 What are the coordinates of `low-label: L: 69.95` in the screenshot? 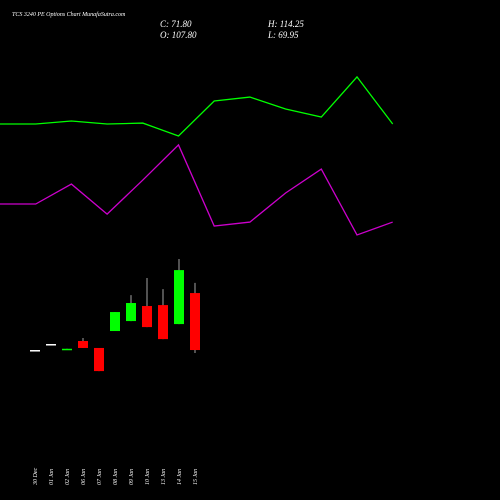 It's located at (283, 35).